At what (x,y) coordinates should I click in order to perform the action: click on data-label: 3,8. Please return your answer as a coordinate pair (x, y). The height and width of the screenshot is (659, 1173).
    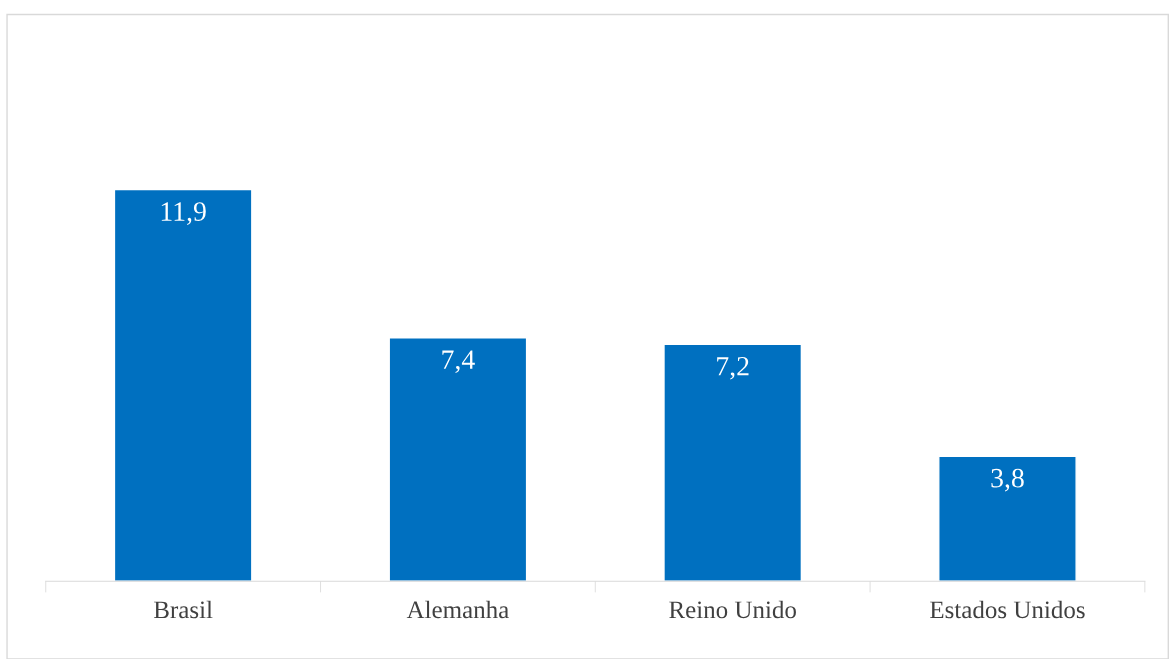
    Looking at the image, I should click on (1007, 480).